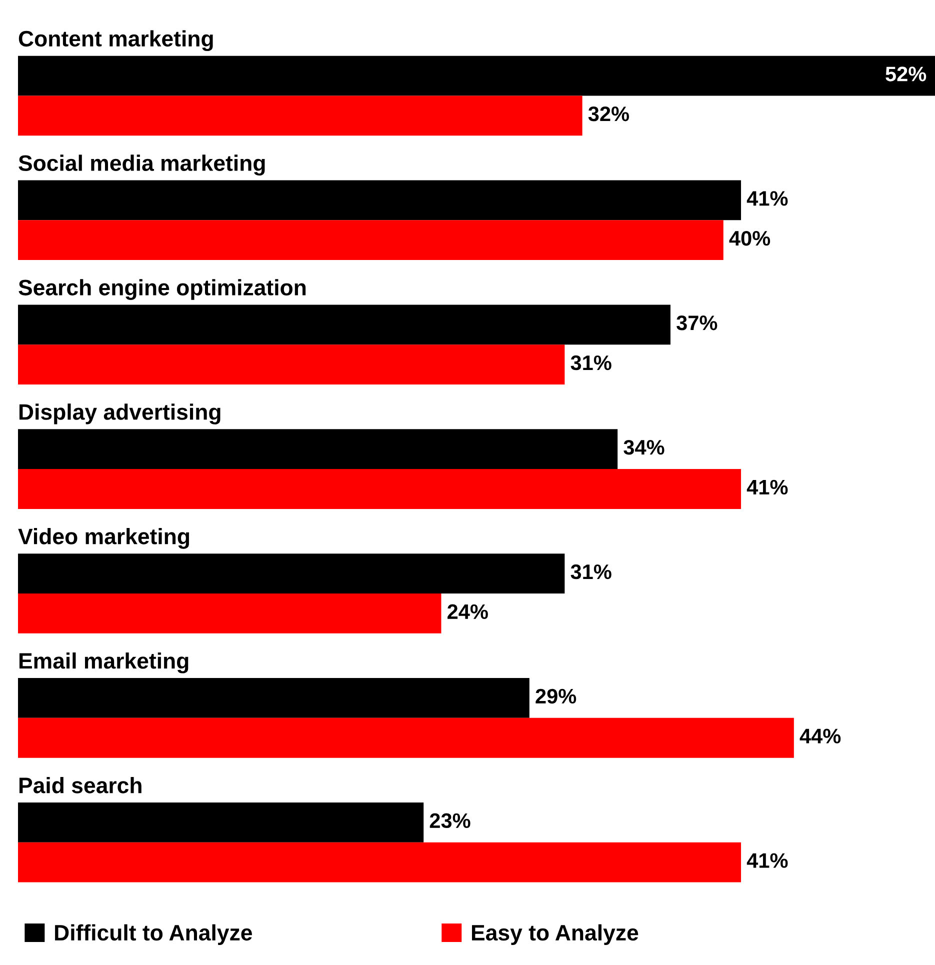  I want to click on data-label: 40%, so click(749, 238).